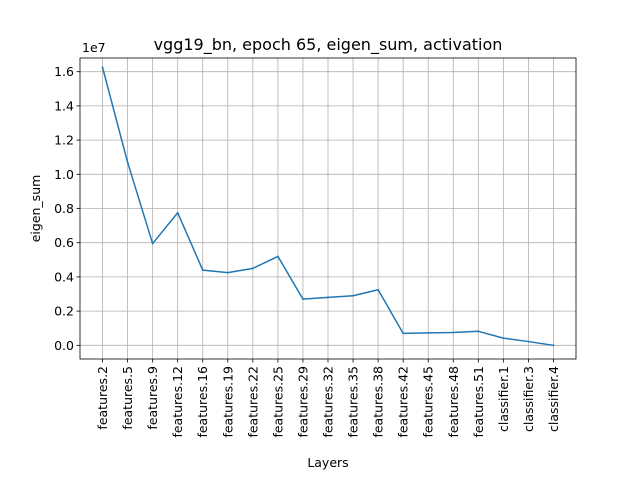  What do you see at coordinates (35, 209) in the screenshot?
I see `y-axis-label: eigen_sum` at bounding box center [35, 209].